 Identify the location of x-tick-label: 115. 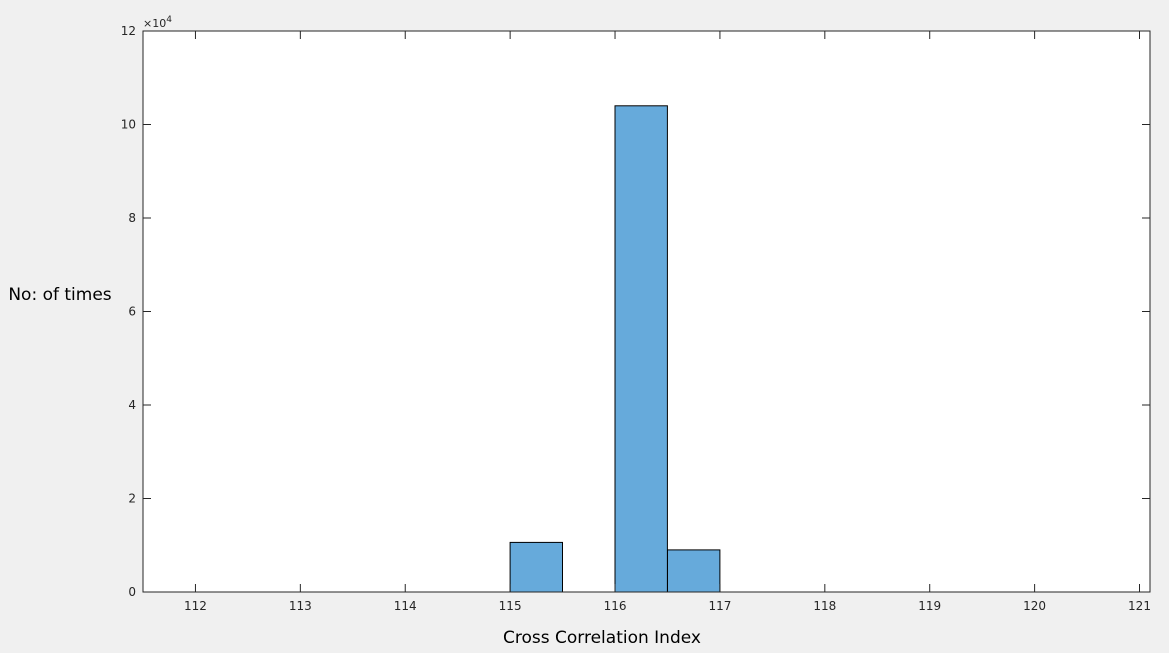
(510, 606).